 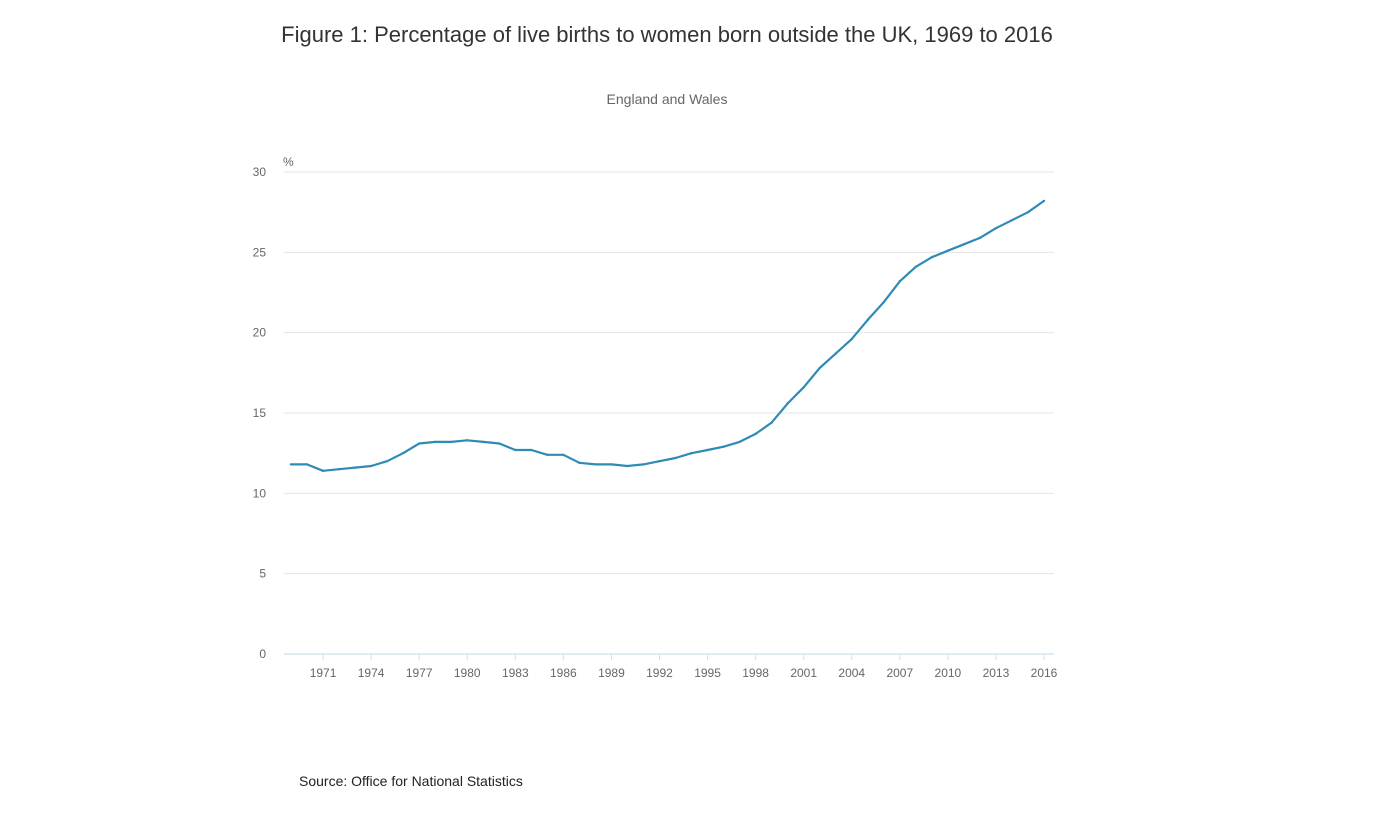 I want to click on x-tick-label: 1971, so click(x=323, y=673).